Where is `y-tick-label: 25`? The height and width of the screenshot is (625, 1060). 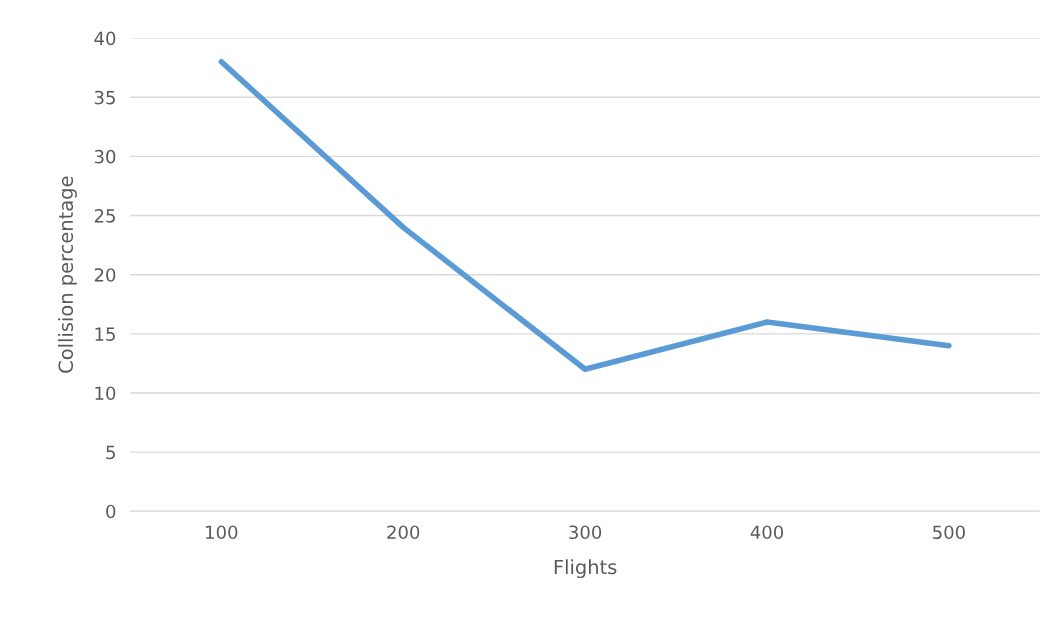 y-tick-label: 25 is located at coordinates (104, 216).